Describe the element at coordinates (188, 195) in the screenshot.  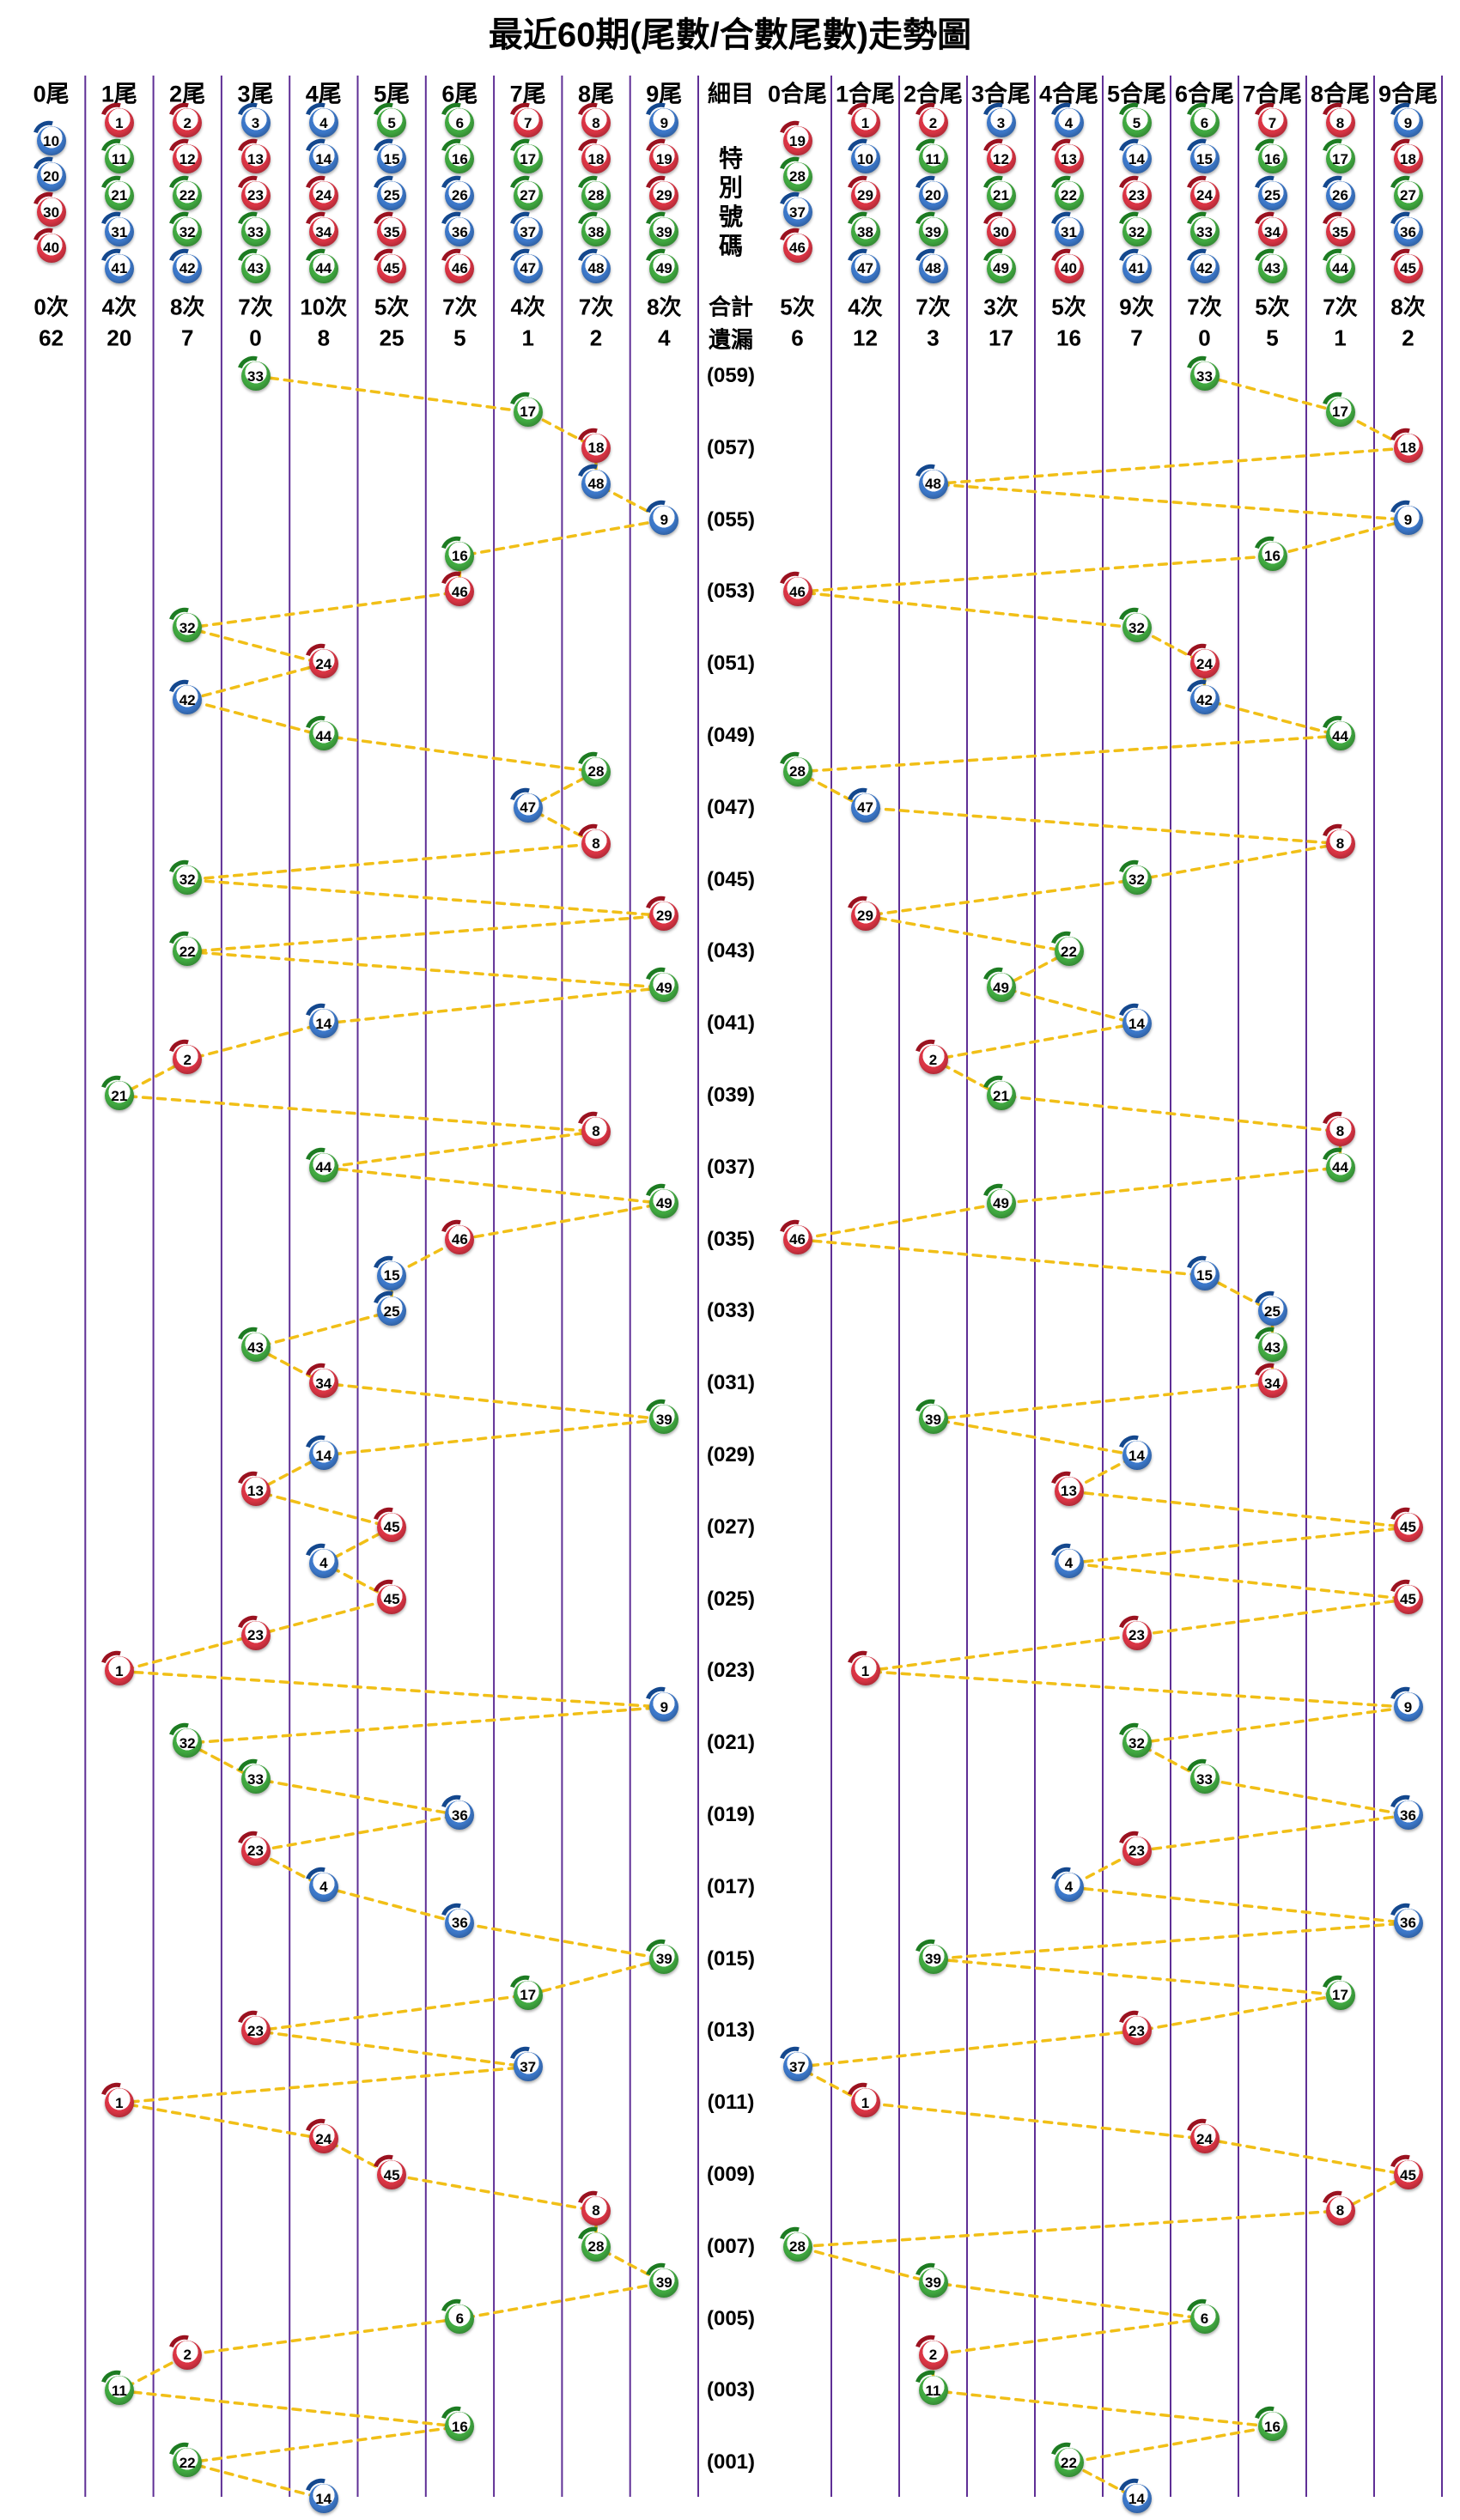
I see `header-ball: 22` at that location.